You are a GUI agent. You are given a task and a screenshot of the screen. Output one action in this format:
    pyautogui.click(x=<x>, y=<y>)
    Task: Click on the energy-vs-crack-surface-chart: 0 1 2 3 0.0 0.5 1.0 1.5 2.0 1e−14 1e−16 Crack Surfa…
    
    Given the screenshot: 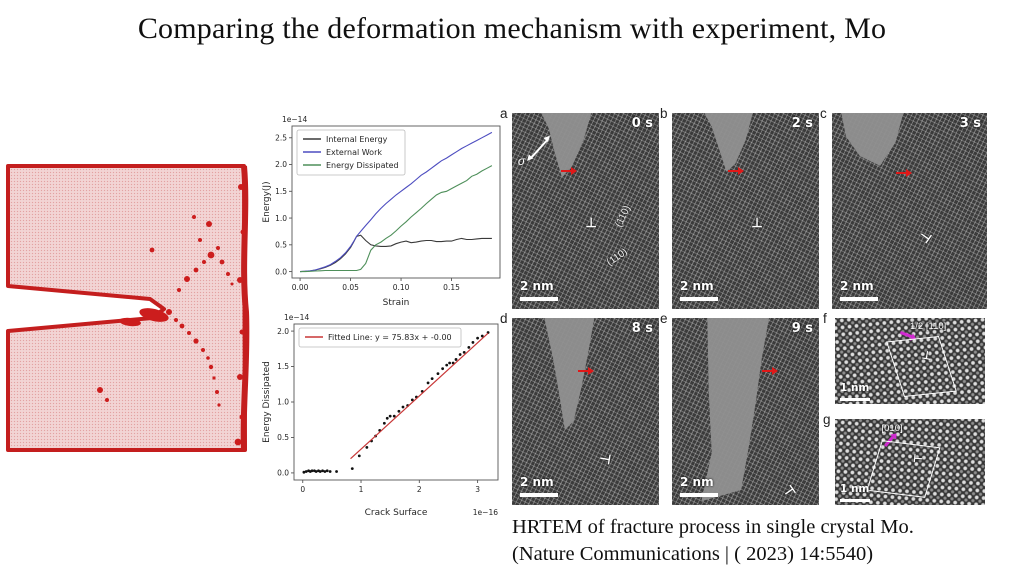 What is the action you would take?
    pyautogui.click(x=386, y=414)
    